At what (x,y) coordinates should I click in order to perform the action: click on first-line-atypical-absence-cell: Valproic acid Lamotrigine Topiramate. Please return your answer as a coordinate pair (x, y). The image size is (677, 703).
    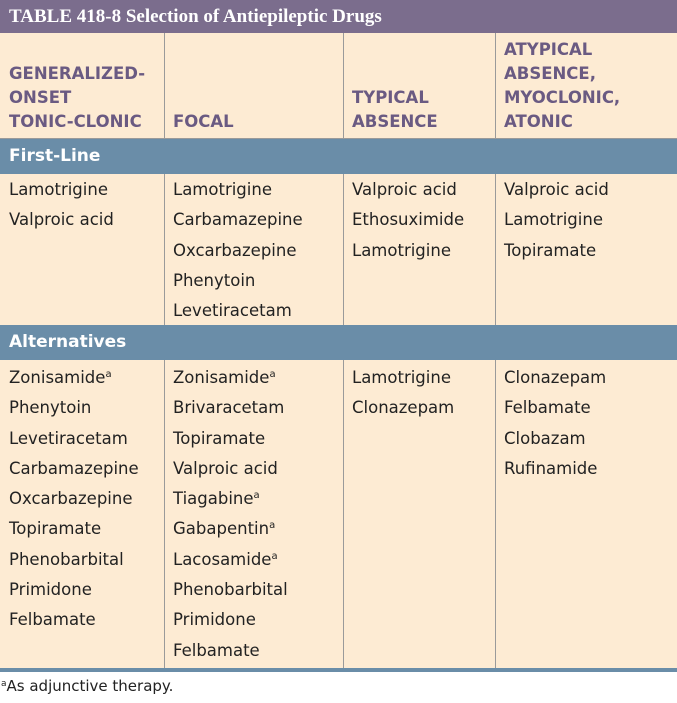
    Looking at the image, I should click on (556, 220).